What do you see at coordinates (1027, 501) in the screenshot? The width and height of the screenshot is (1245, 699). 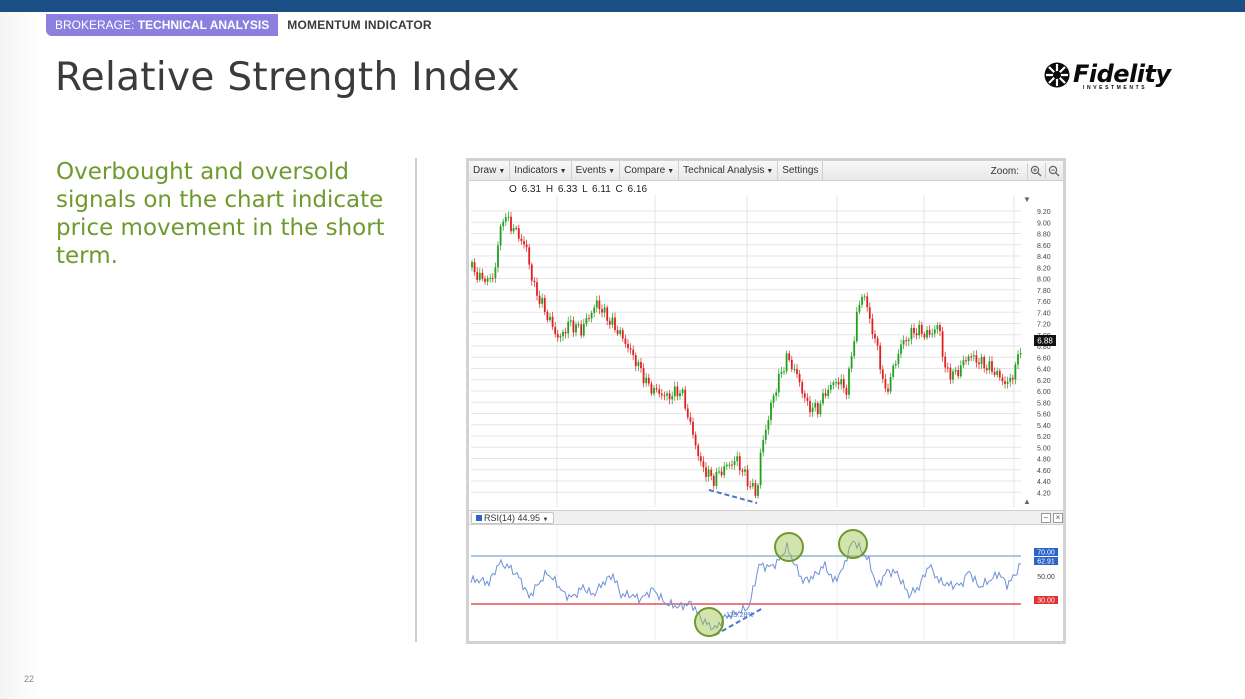 I see `scroll-down-icon: ▲` at bounding box center [1027, 501].